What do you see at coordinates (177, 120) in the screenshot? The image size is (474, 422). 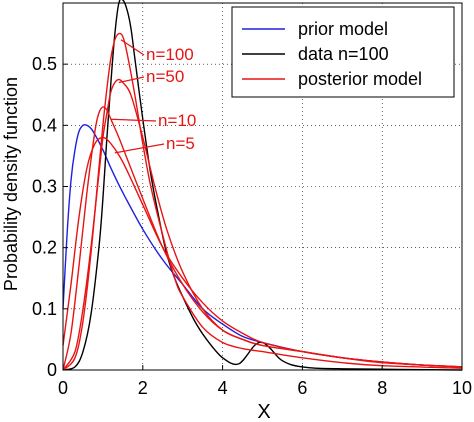 I see `annotation-n10: n=10` at bounding box center [177, 120].